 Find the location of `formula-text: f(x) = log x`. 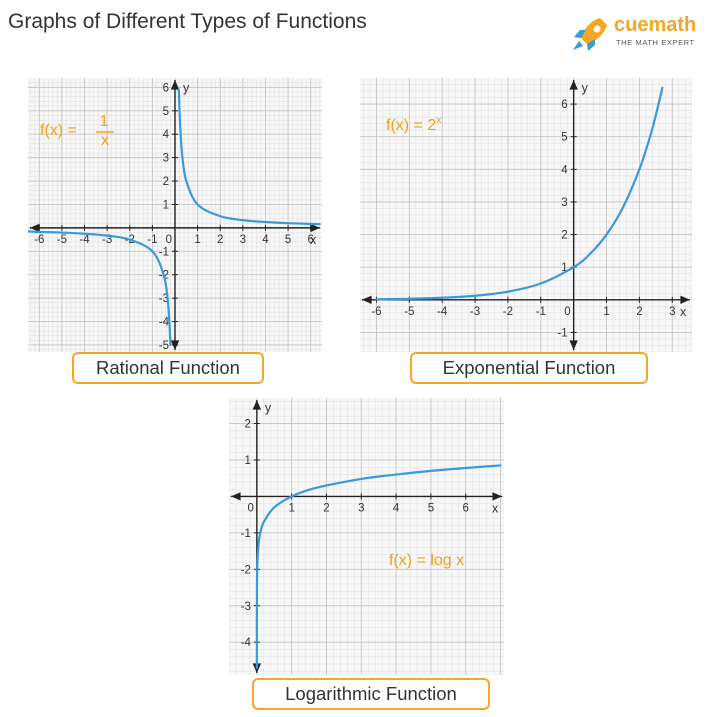

formula-text: f(x) = log x is located at coordinates (426, 560).